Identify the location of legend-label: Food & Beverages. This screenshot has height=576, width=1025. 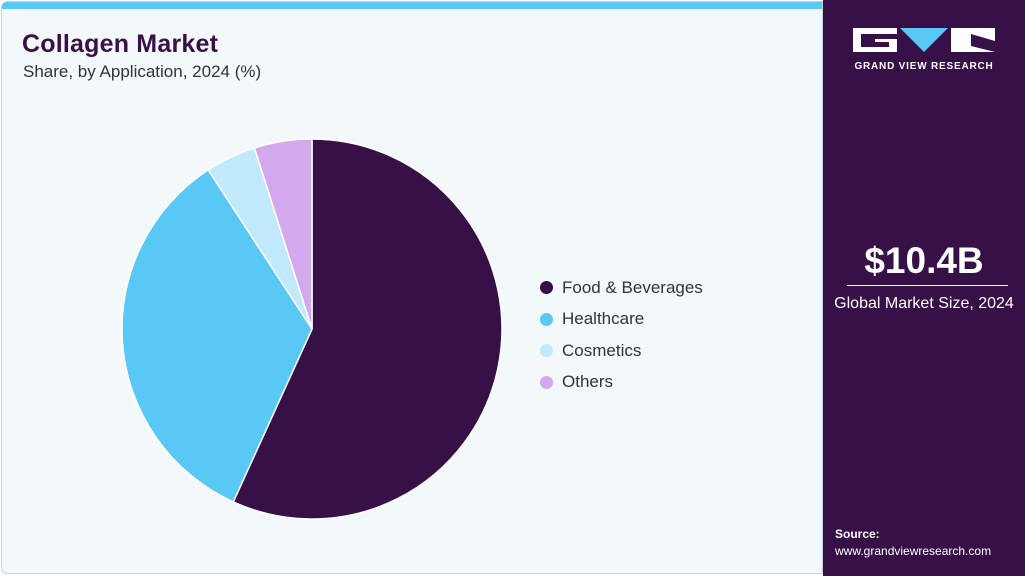
(632, 287).